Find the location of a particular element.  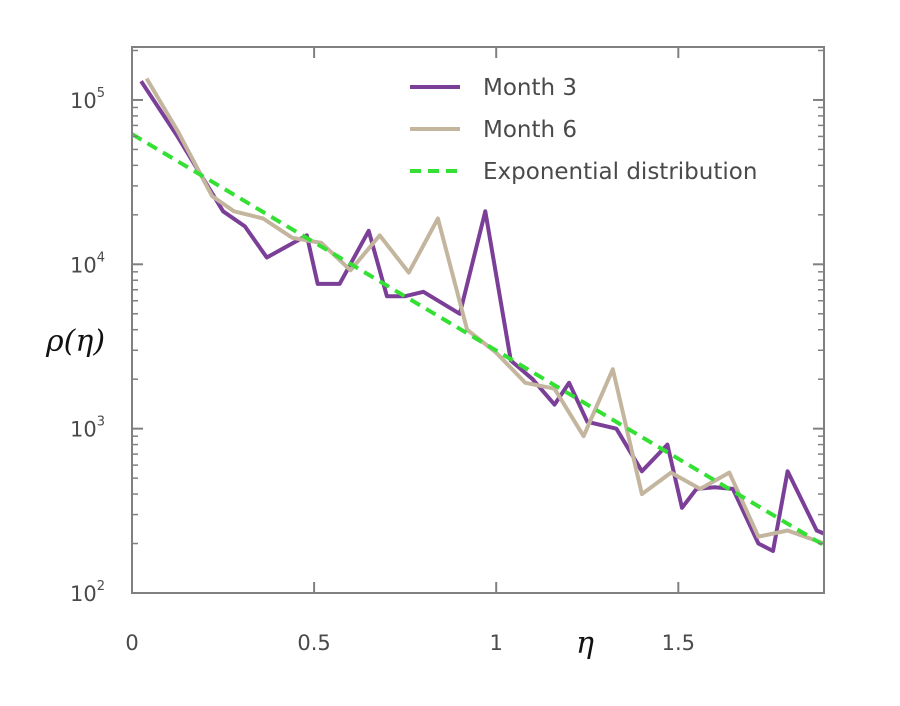

y-tick-label: 10⁴ is located at coordinates (87, 263).